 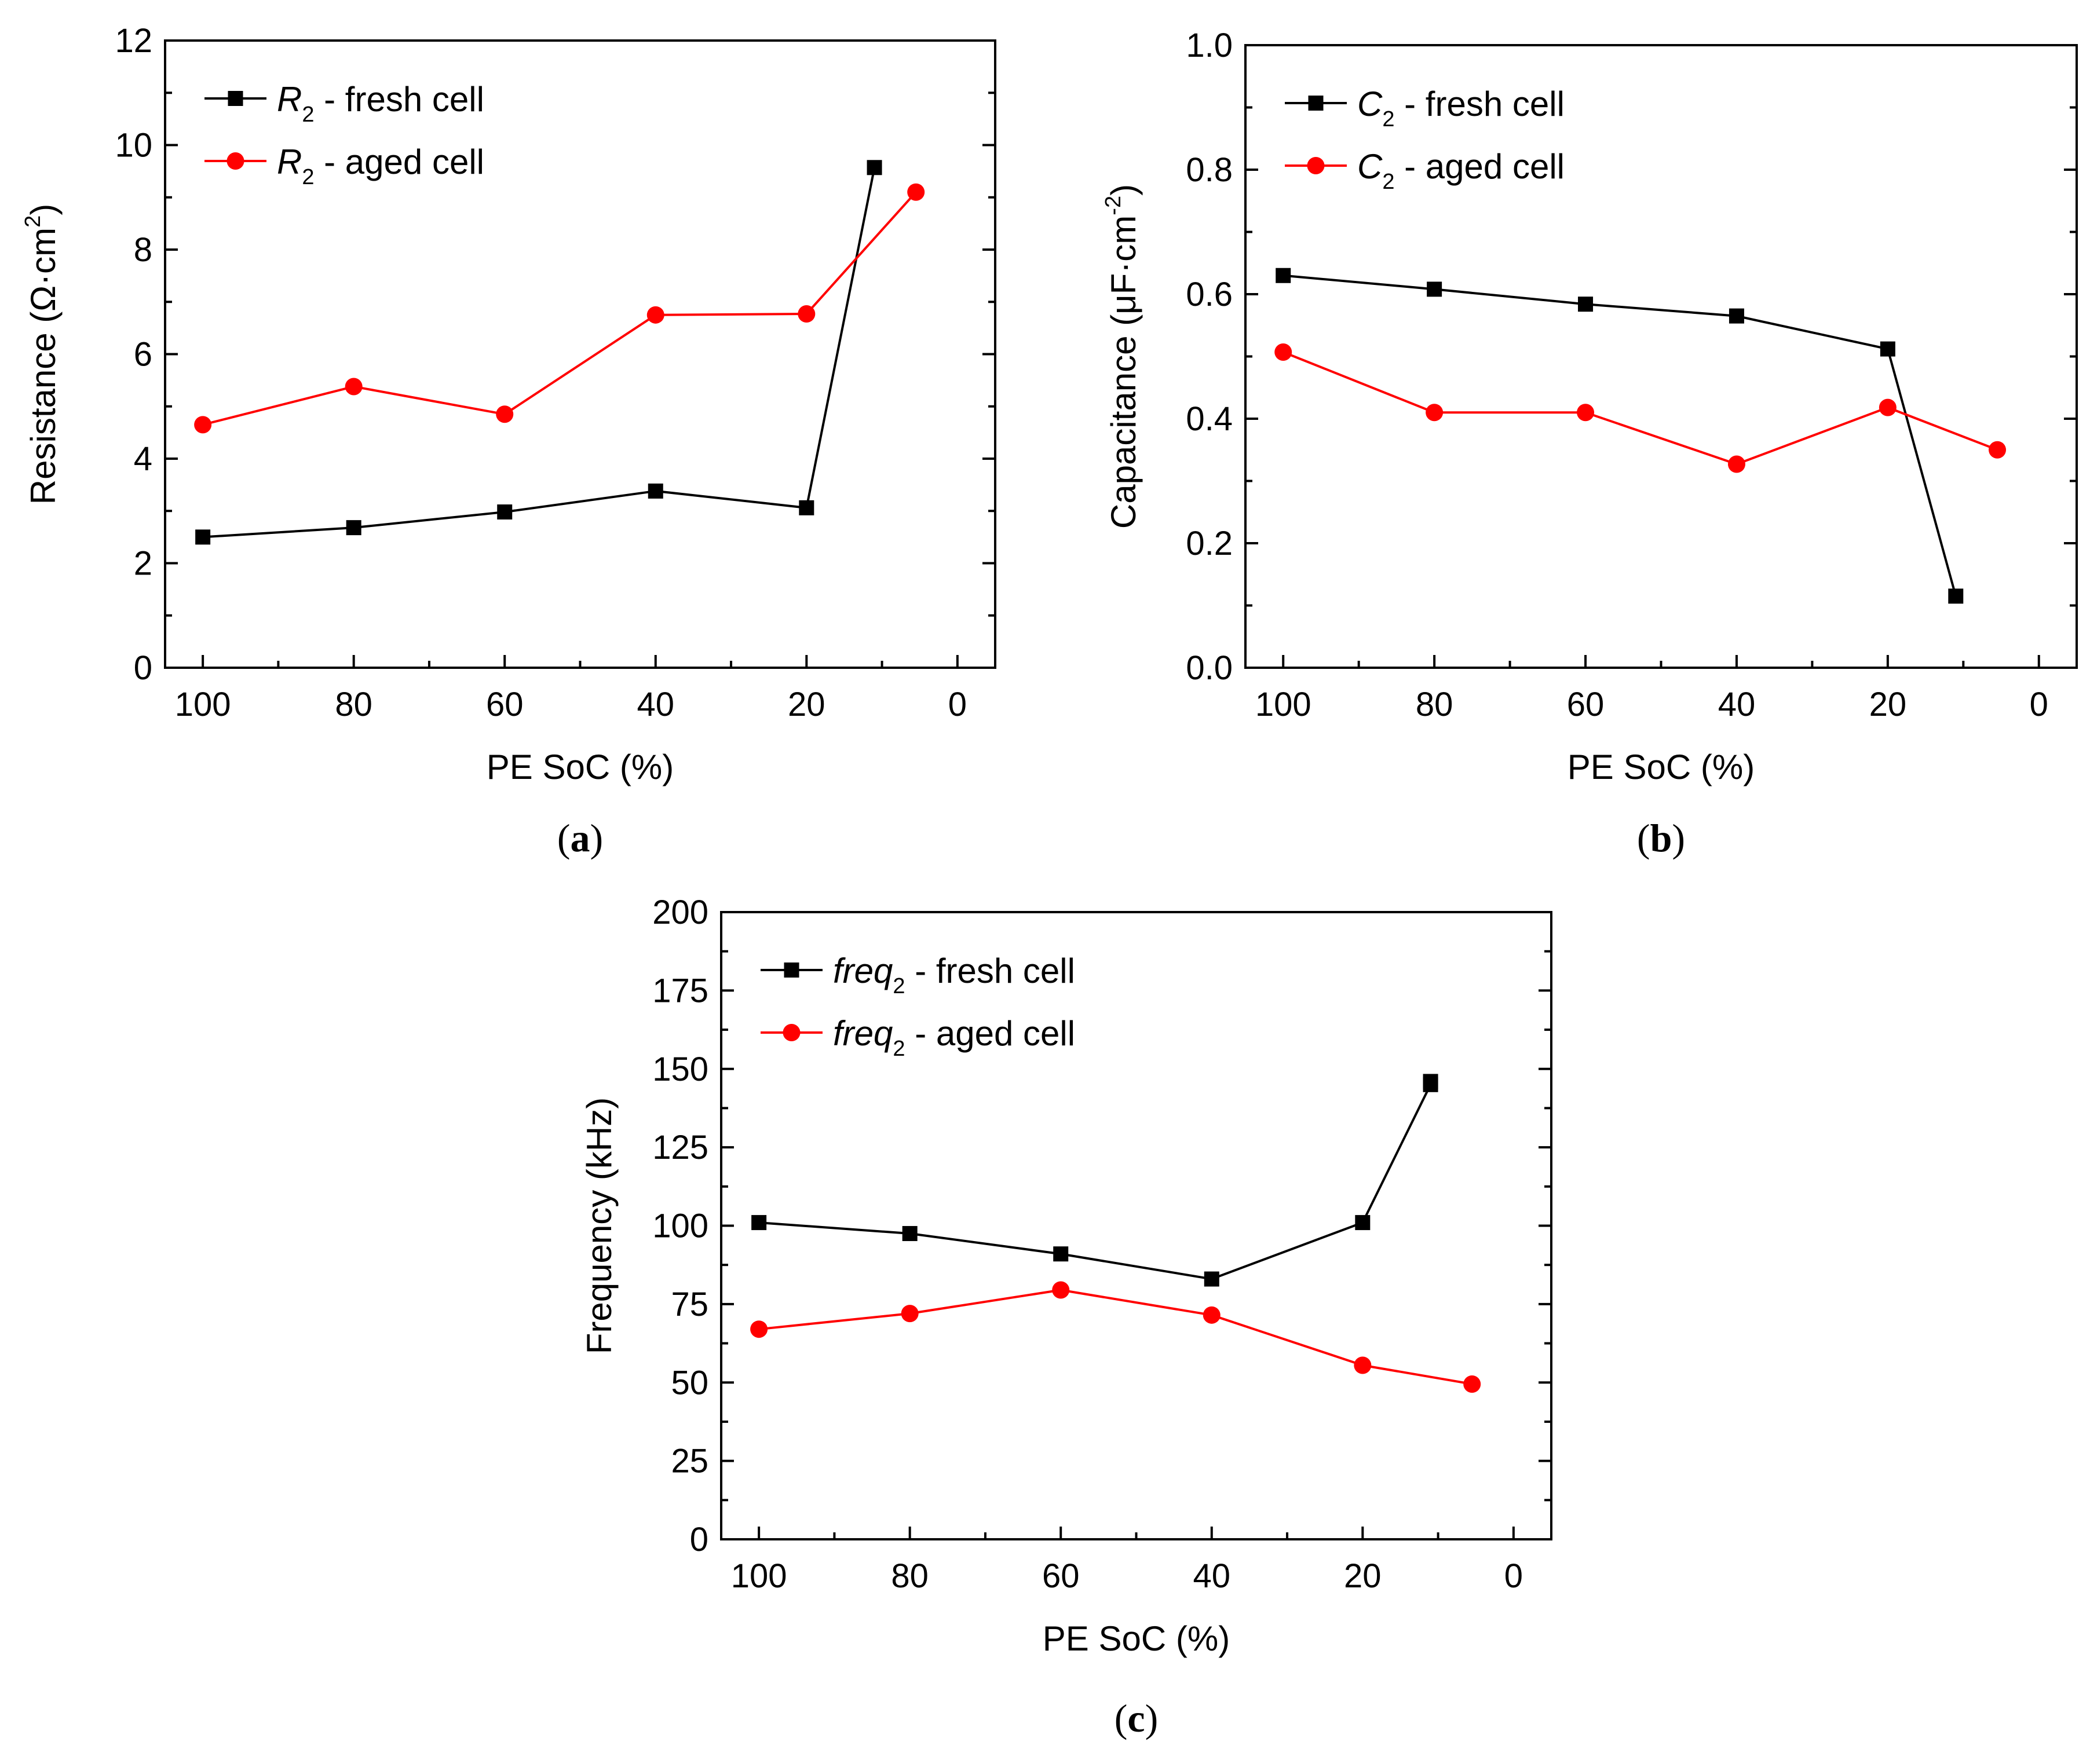 I want to click on panel-label: (b), so click(x=1661, y=838).